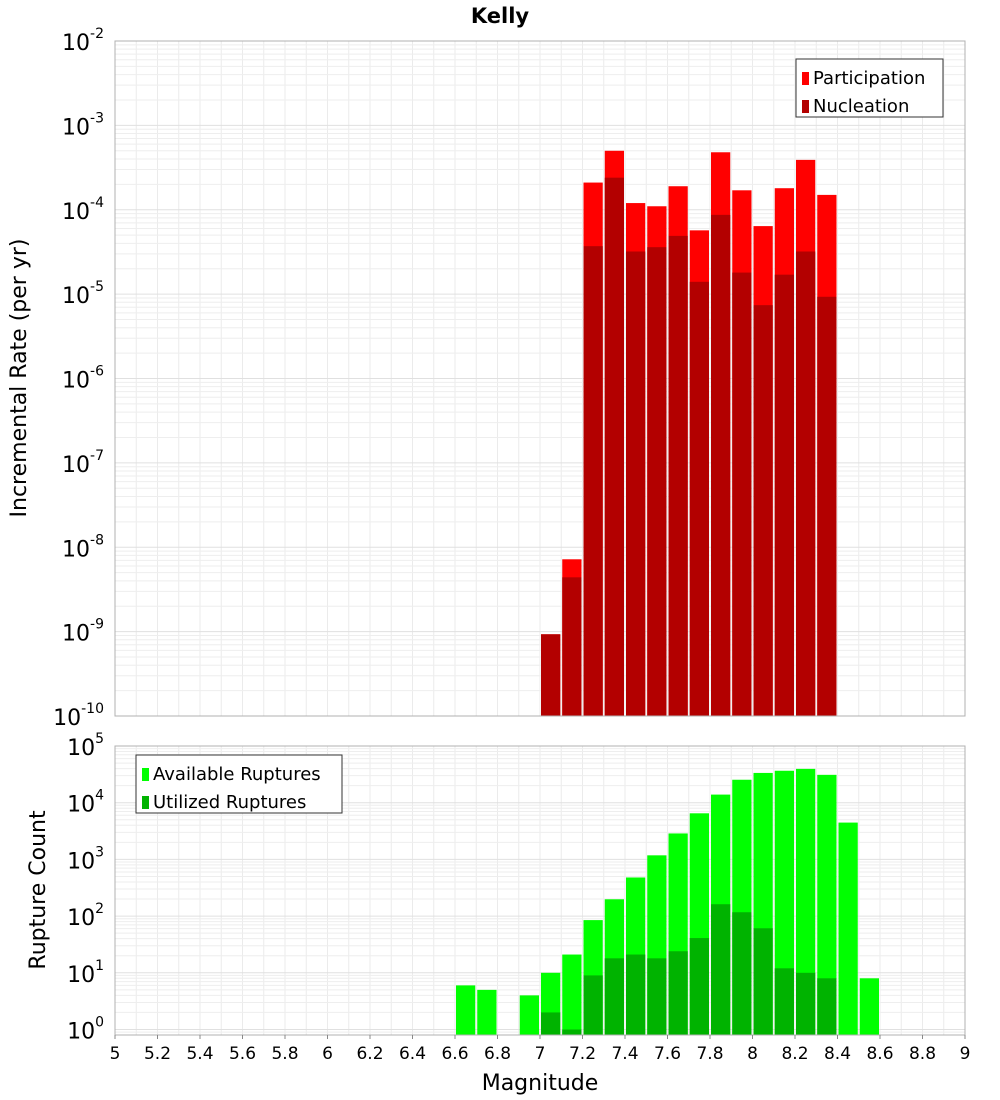 The width and height of the screenshot is (1000, 1100). What do you see at coordinates (922, 1054) in the screenshot?
I see `x-tick-label: 8.8` at bounding box center [922, 1054].